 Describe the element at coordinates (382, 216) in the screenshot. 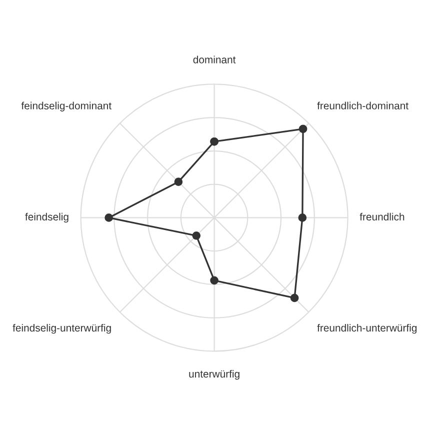

I see `spoke-label: freundlich` at that location.